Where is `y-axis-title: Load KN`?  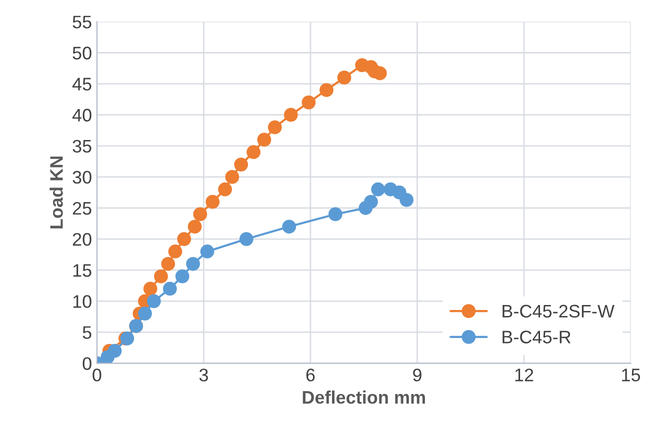
y-axis-title: Load KN is located at coordinates (56, 192).